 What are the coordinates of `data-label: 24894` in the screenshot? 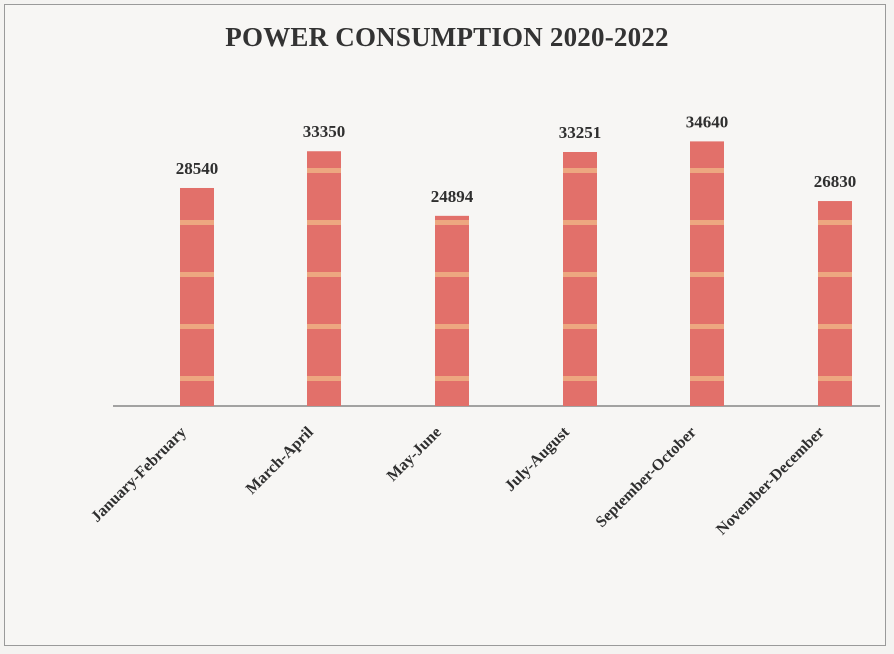 It's located at (452, 196).